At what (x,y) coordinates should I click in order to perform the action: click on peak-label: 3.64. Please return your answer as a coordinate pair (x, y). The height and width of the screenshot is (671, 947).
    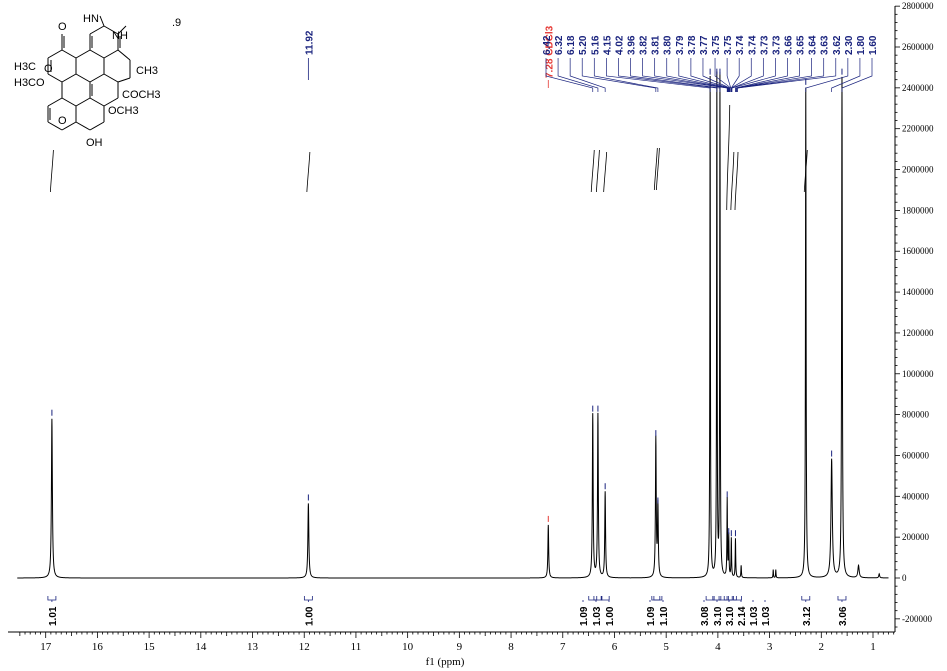
    Looking at the image, I should click on (813, 45).